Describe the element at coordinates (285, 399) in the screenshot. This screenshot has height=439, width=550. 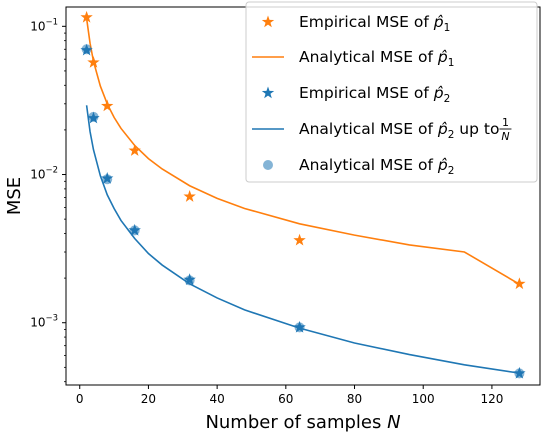
I see `x-tick-label: 60` at that location.